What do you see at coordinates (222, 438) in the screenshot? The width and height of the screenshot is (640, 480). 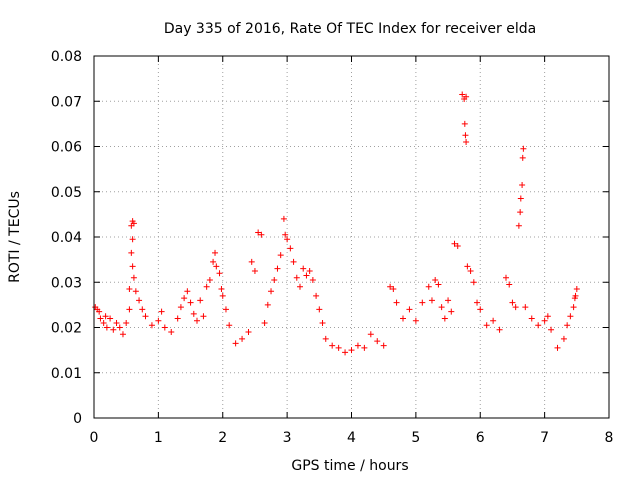 I see `x-tick-label: 2` at bounding box center [222, 438].